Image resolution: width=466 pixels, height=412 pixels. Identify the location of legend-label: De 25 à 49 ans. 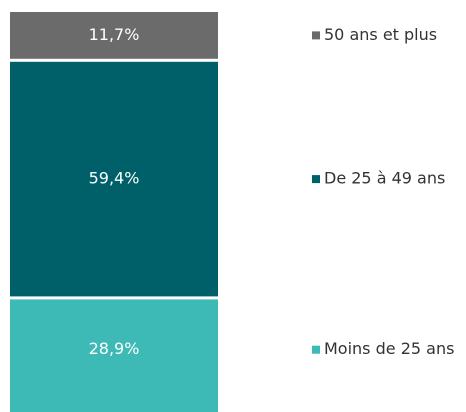
(384, 178).